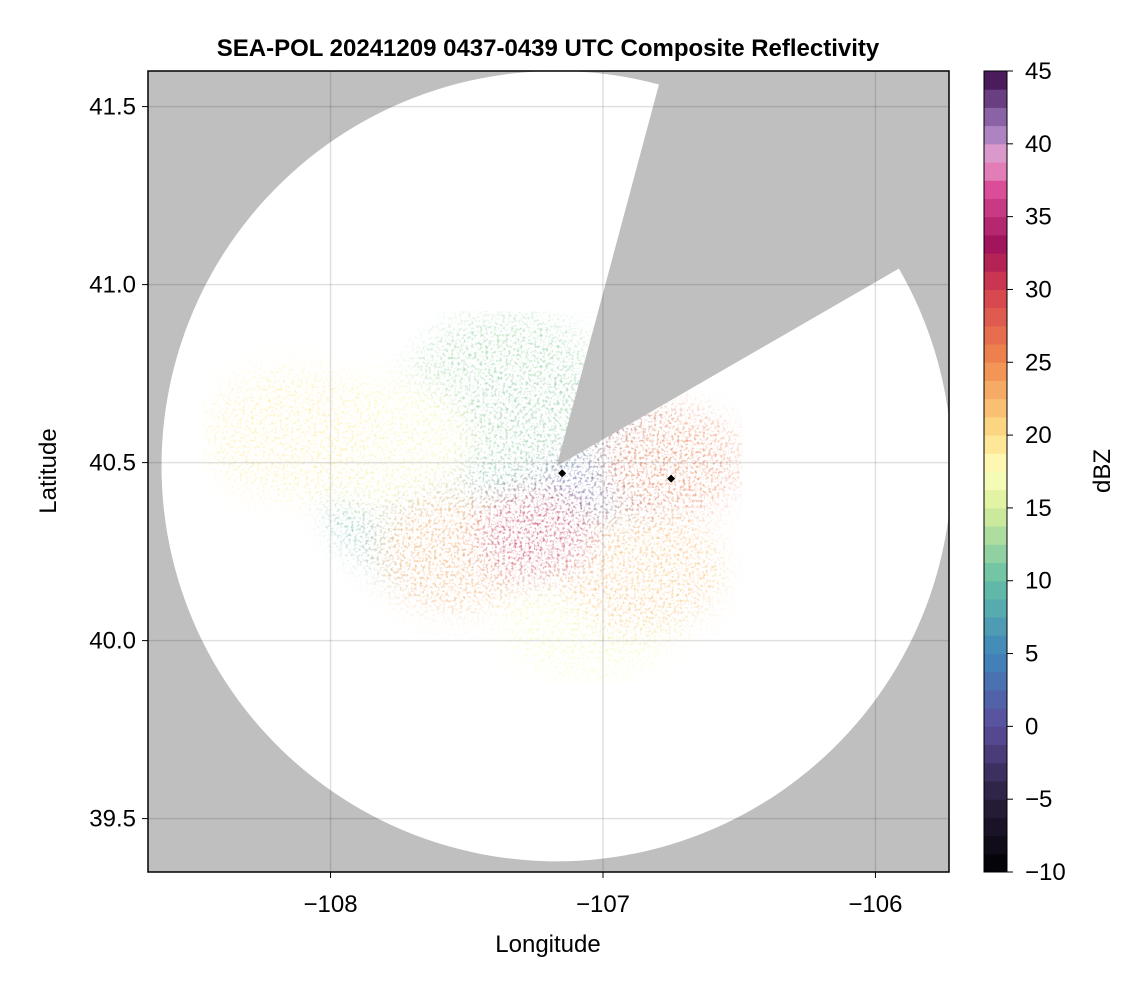 The width and height of the screenshot is (1146, 990). What do you see at coordinates (1038, 435) in the screenshot?
I see `colorbar-tick-label: 20` at bounding box center [1038, 435].